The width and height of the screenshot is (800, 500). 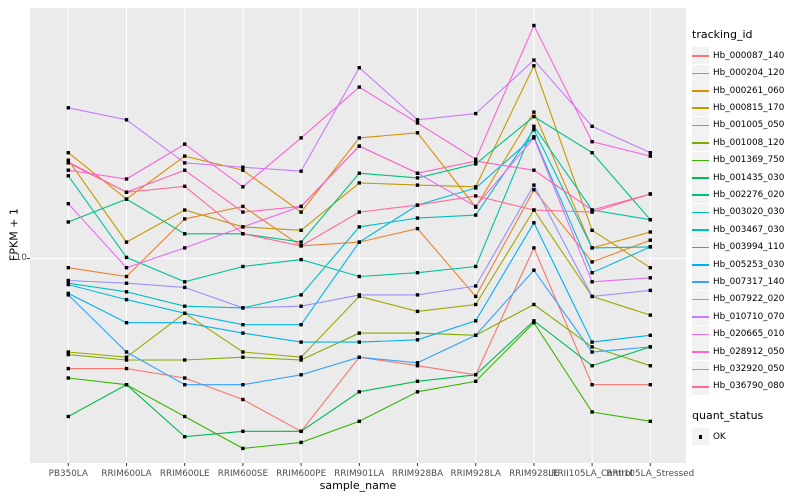 I want to click on legend-item-label: Hb_003467_030, so click(x=749, y=229).